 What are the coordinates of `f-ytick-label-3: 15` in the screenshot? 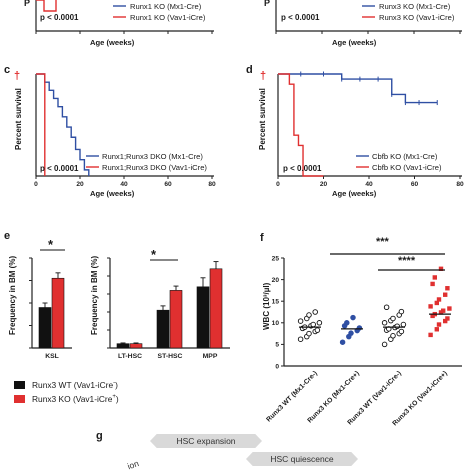 It's located at (276, 302).